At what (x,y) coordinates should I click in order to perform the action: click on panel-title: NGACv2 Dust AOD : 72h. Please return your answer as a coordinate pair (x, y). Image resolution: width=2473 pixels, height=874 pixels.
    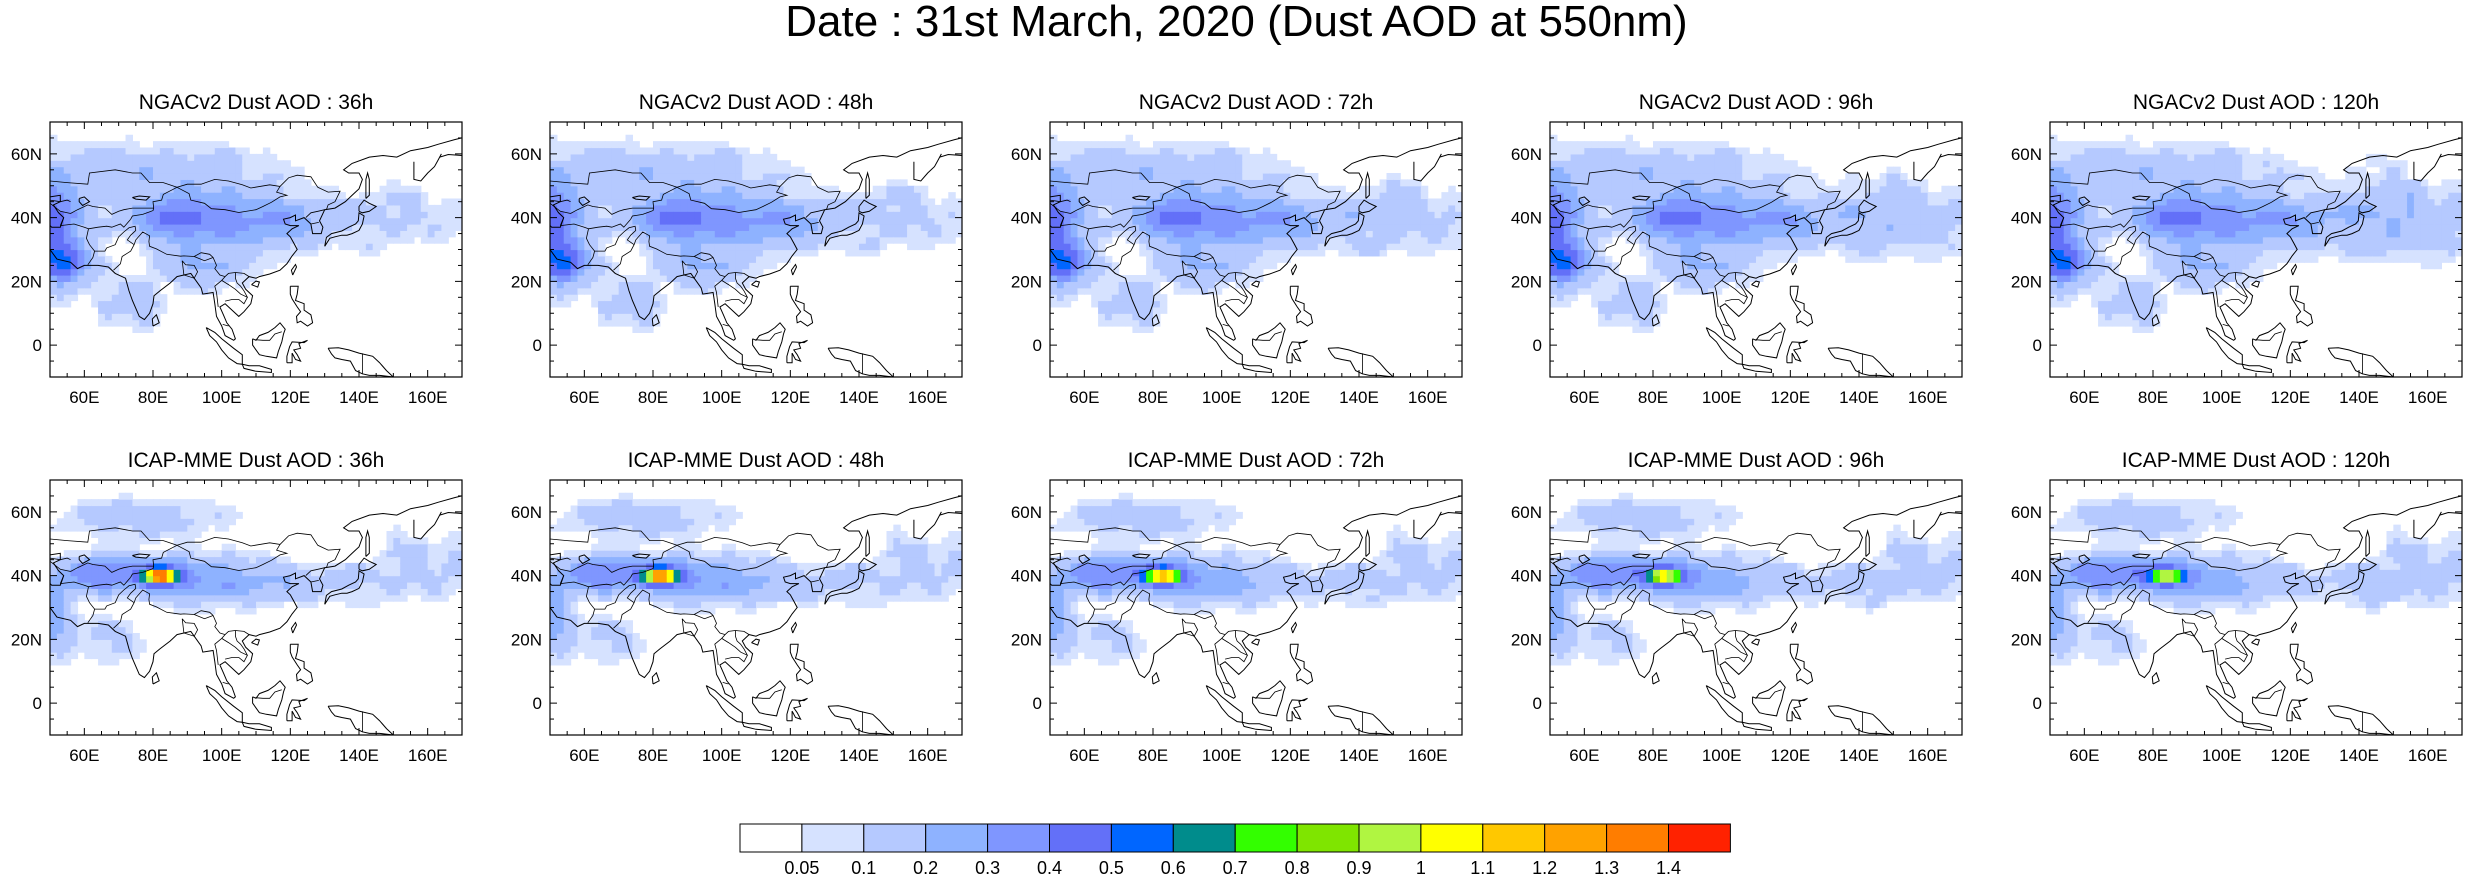
    Looking at the image, I should click on (1256, 102).